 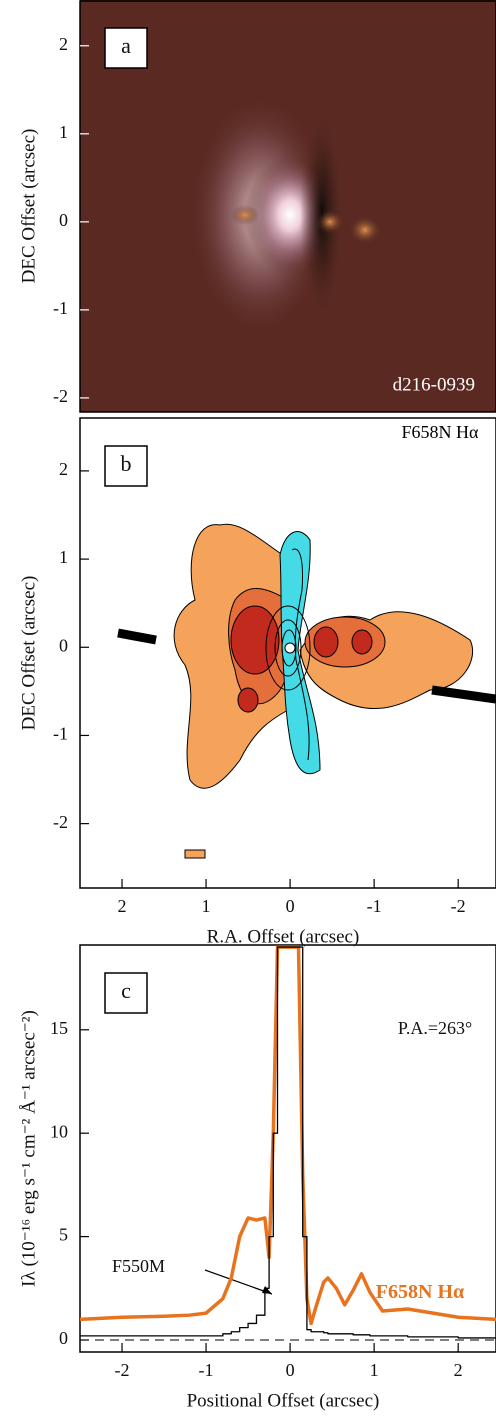 What do you see at coordinates (434, 384) in the screenshot?
I see `annotation: d216-0939` at bounding box center [434, 384].